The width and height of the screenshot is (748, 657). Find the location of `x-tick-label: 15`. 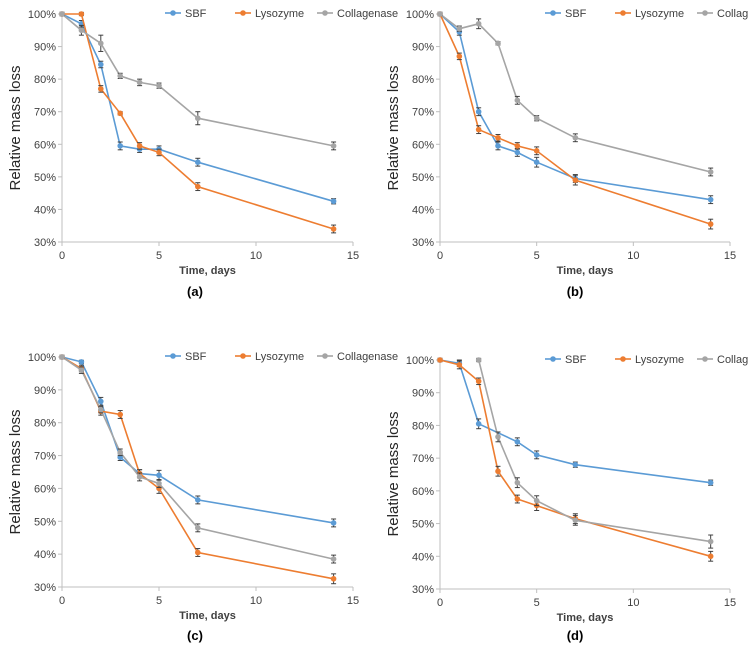

x-tick-label: 15 is located at coordinates (730, 603).